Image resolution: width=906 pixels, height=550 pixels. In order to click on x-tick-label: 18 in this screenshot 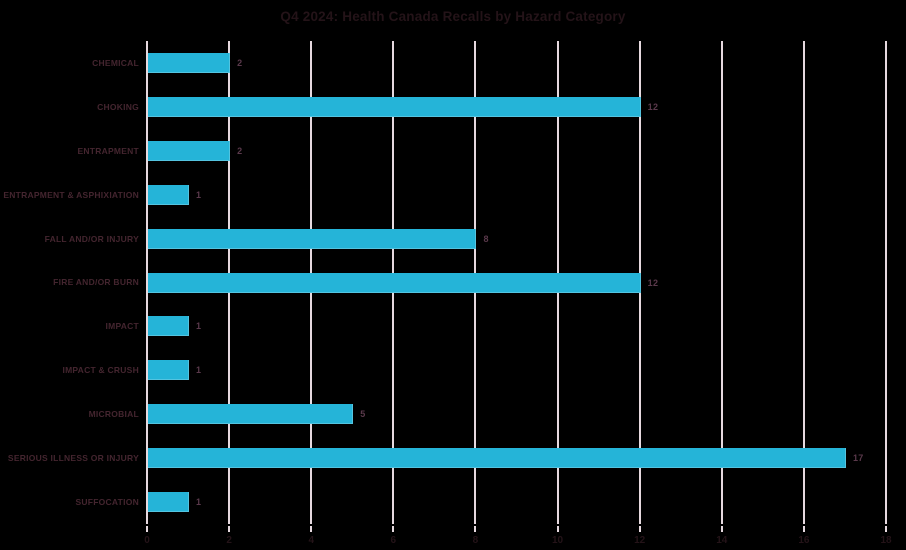, I will do `click(886, 540)`.